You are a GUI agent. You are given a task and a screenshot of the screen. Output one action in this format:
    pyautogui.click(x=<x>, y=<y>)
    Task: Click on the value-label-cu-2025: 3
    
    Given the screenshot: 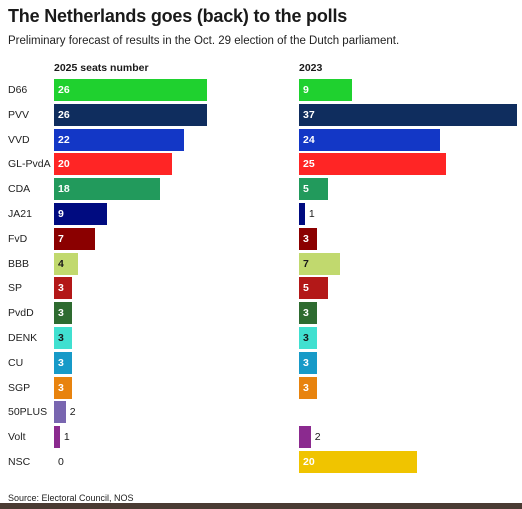 What is the action you would take?
    pyautogui.click(x=61, y=362)
    